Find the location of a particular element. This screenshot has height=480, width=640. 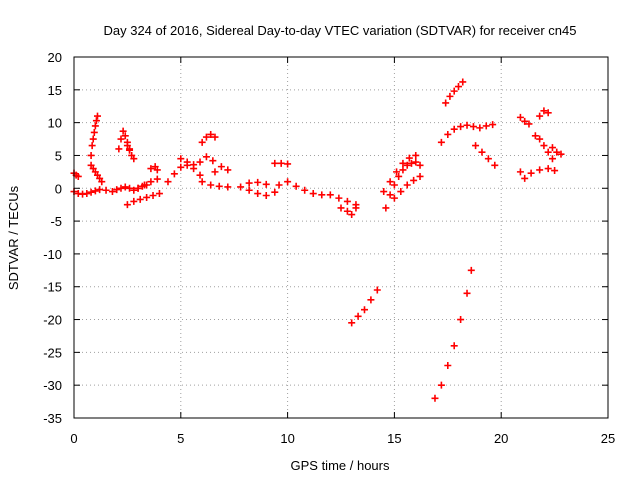

y-tick-label: -20 is located at coordinates (52, 320).